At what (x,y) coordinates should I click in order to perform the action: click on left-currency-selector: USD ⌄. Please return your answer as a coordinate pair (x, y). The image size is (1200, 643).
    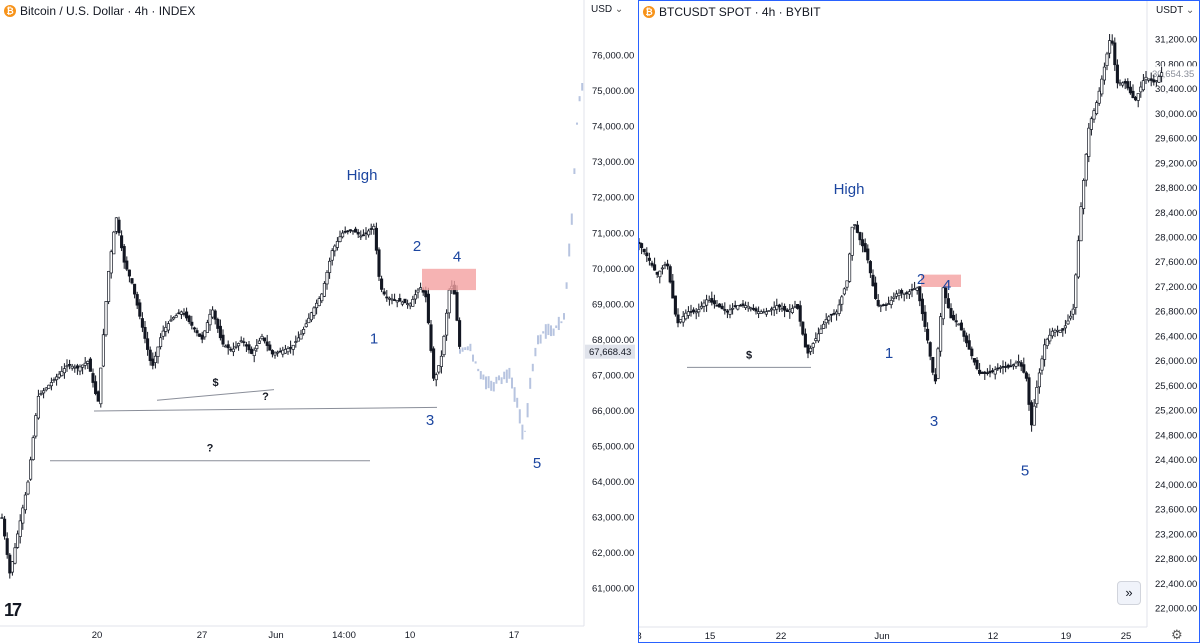
    Looking at the image, I should click on (607, 9).